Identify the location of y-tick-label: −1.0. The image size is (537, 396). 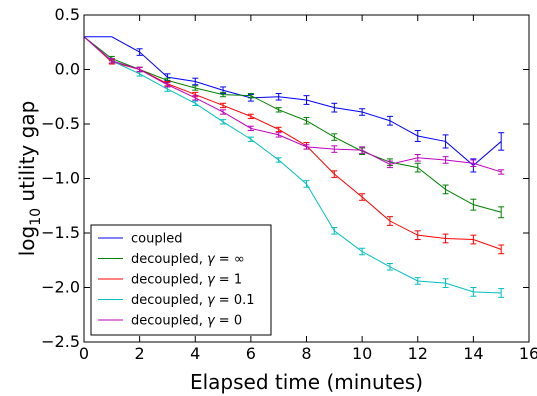
(60, 178).